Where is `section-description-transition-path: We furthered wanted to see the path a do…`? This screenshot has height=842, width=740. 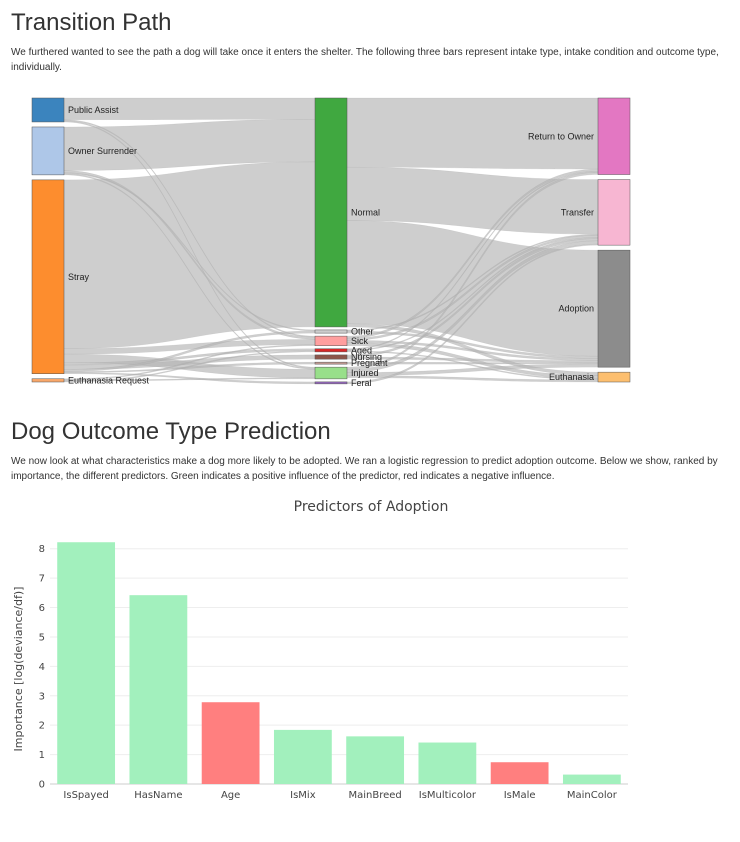 section-description-transition-path: We furthered wanted to see the path a do… is located at coordinates (365, 60).